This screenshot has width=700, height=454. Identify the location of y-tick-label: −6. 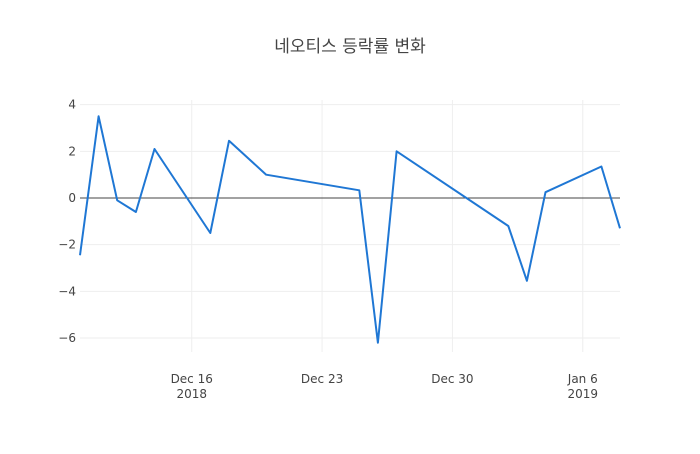
(67, 338).